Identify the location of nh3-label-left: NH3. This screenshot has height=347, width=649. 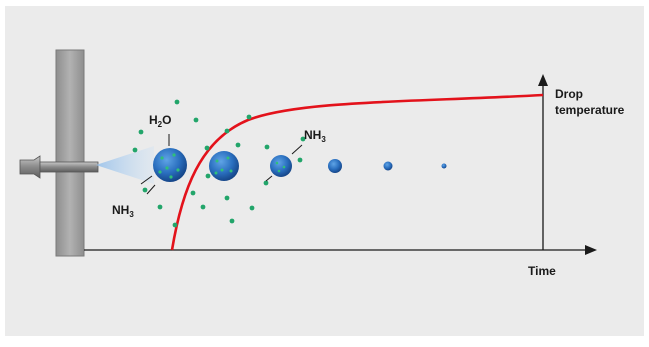
(123, 211).